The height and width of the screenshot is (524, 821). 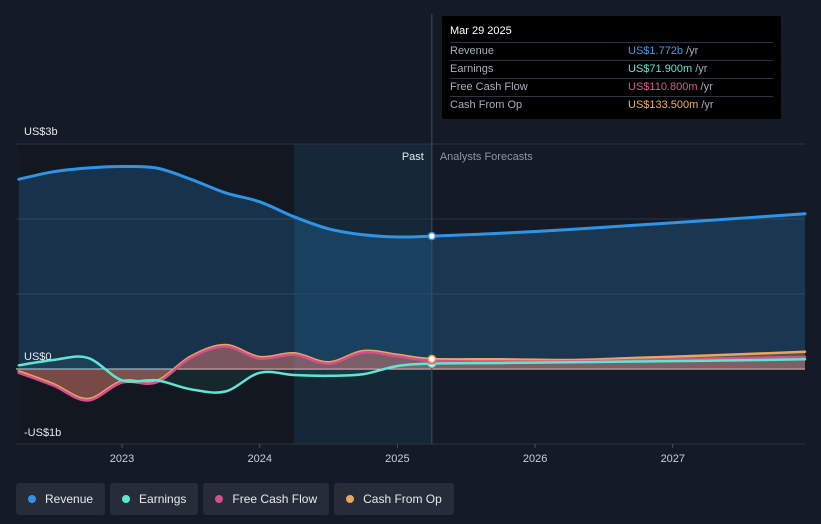 I want to click on forecast-label: Analysts Forecasts, so click(x=486, y=157).